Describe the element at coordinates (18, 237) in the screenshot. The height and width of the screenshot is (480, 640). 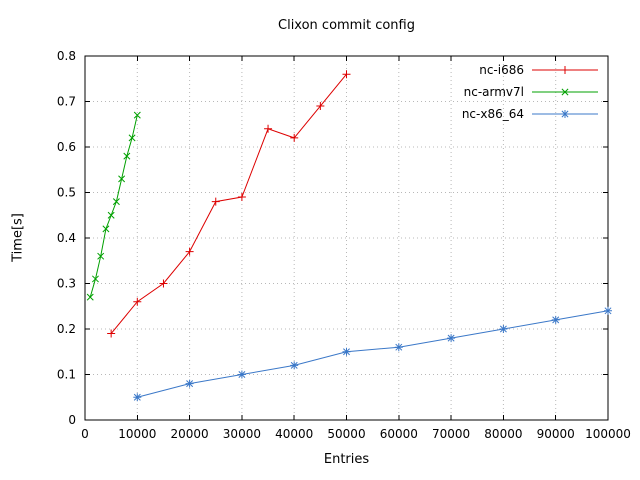
I see `y-axis-label: Time[s]` at that location.